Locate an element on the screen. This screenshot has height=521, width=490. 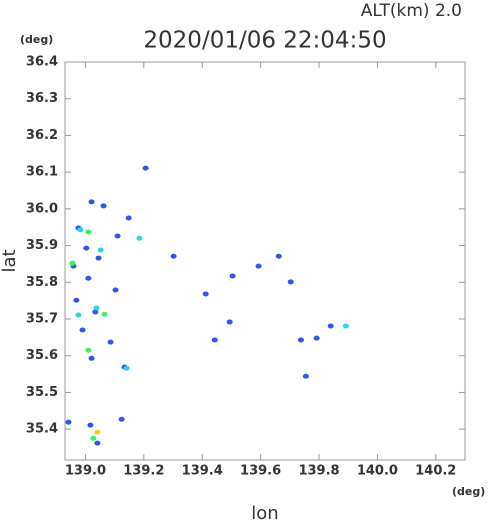
y-tick-label: 35.6 is located at coordinates (42, 355).